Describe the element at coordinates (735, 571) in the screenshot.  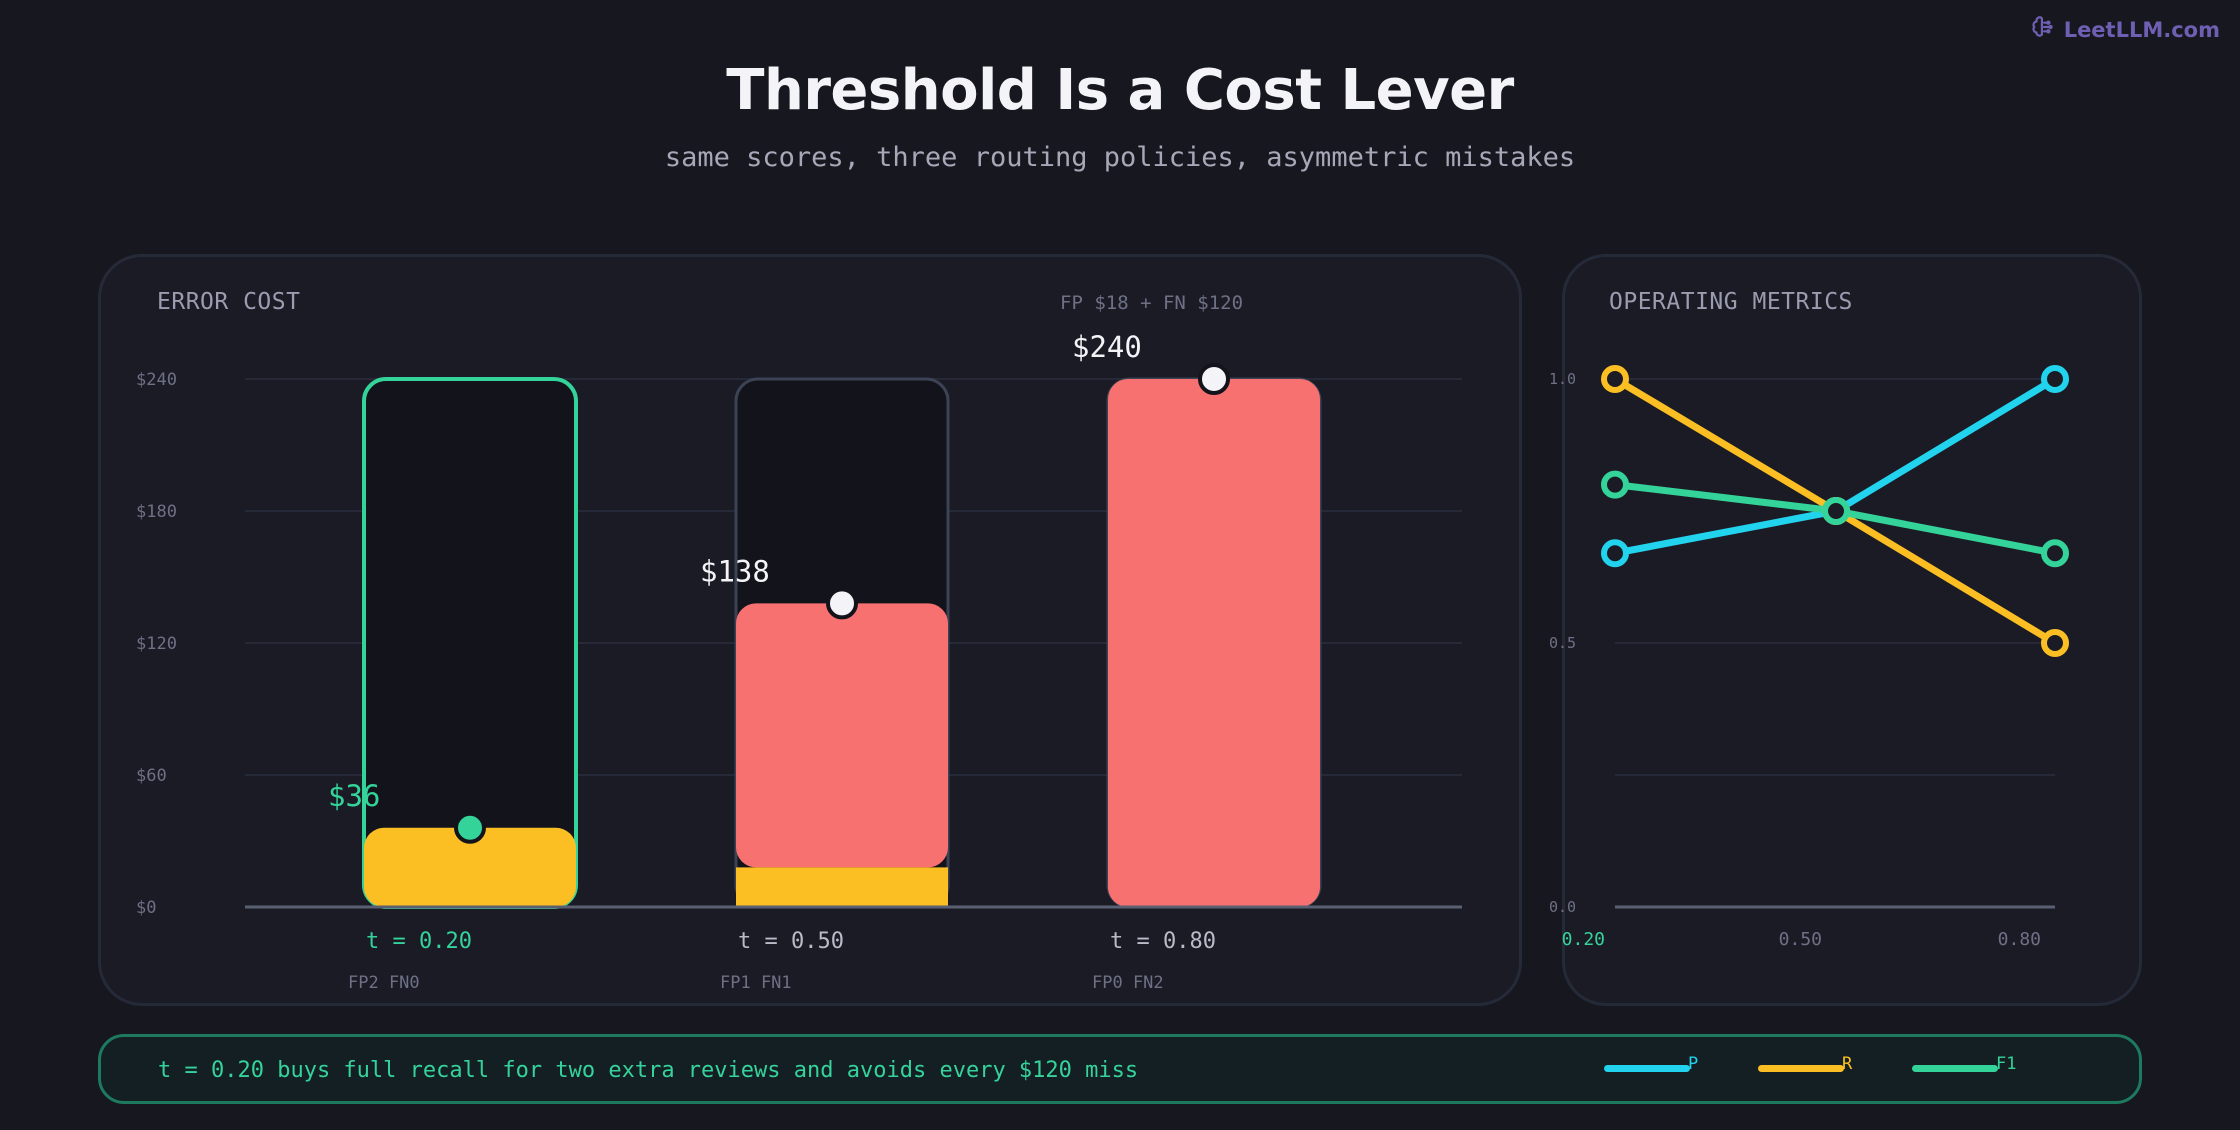
I see `total-label-2: $138` at that location.